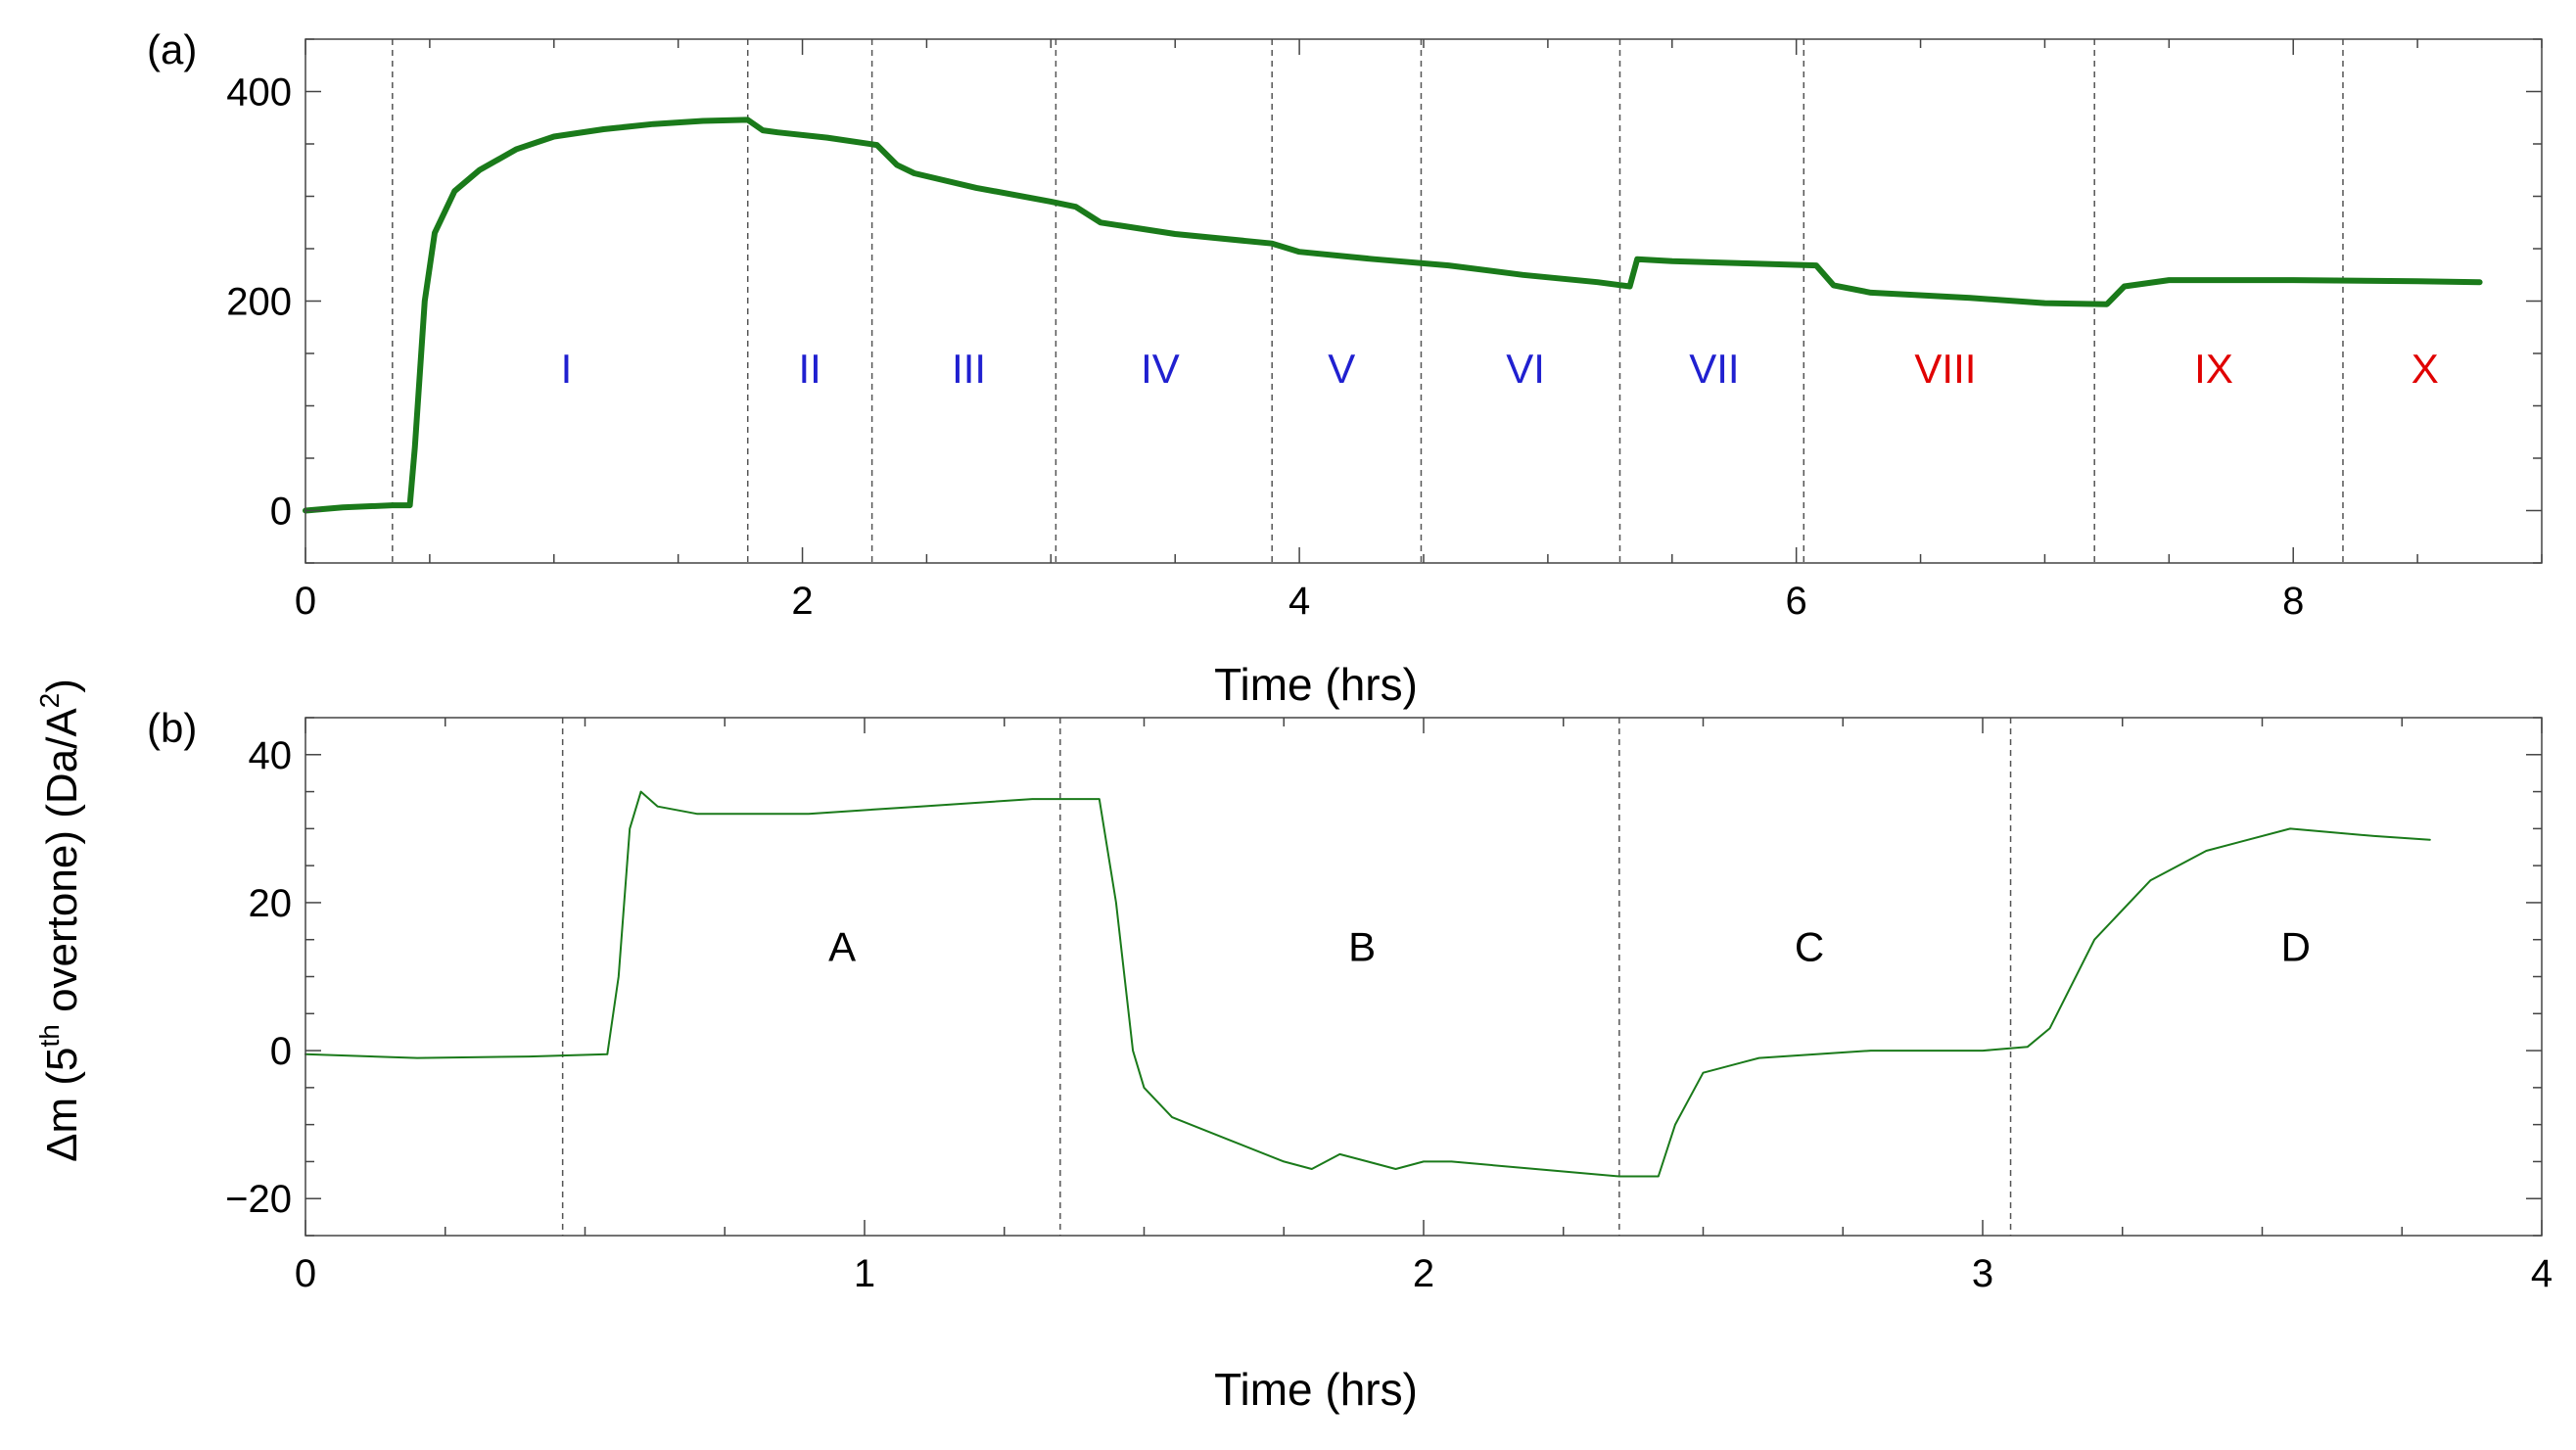 The width and height of the screenshot is (2576, 1450). What do you see at coordinates (802, 601) in the screenshot?
I see `panel-a-xtick-label: 2` at bounding box center [802, 601].